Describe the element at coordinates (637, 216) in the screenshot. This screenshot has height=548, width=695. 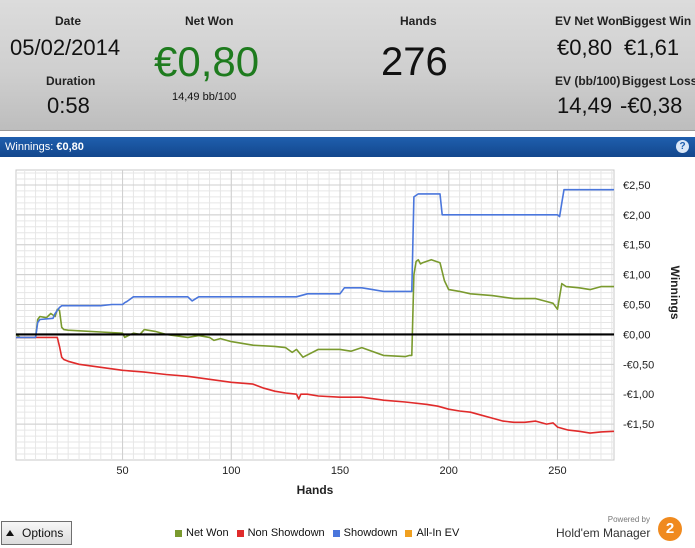
I see `y-tick-label: €2,00` at that location.